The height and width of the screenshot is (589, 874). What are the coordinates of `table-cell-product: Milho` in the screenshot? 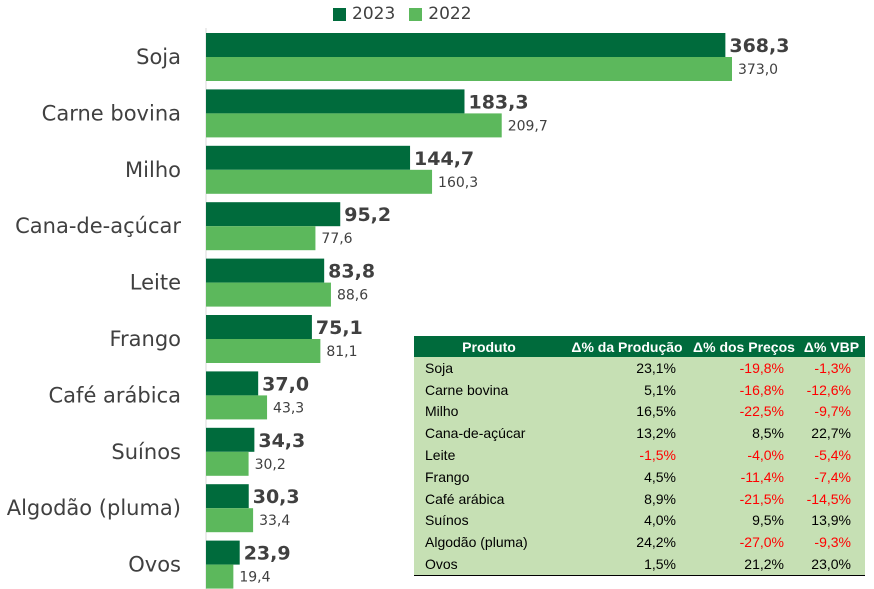 It's located at (489, 411).